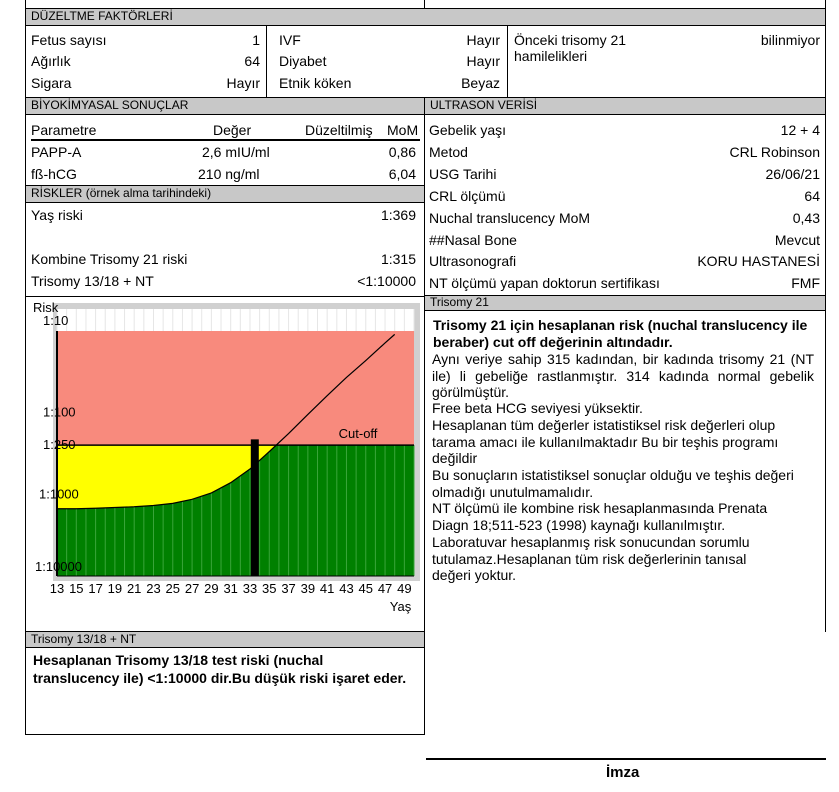  I want to click on x-tick-label: 19, so click(115, 588).